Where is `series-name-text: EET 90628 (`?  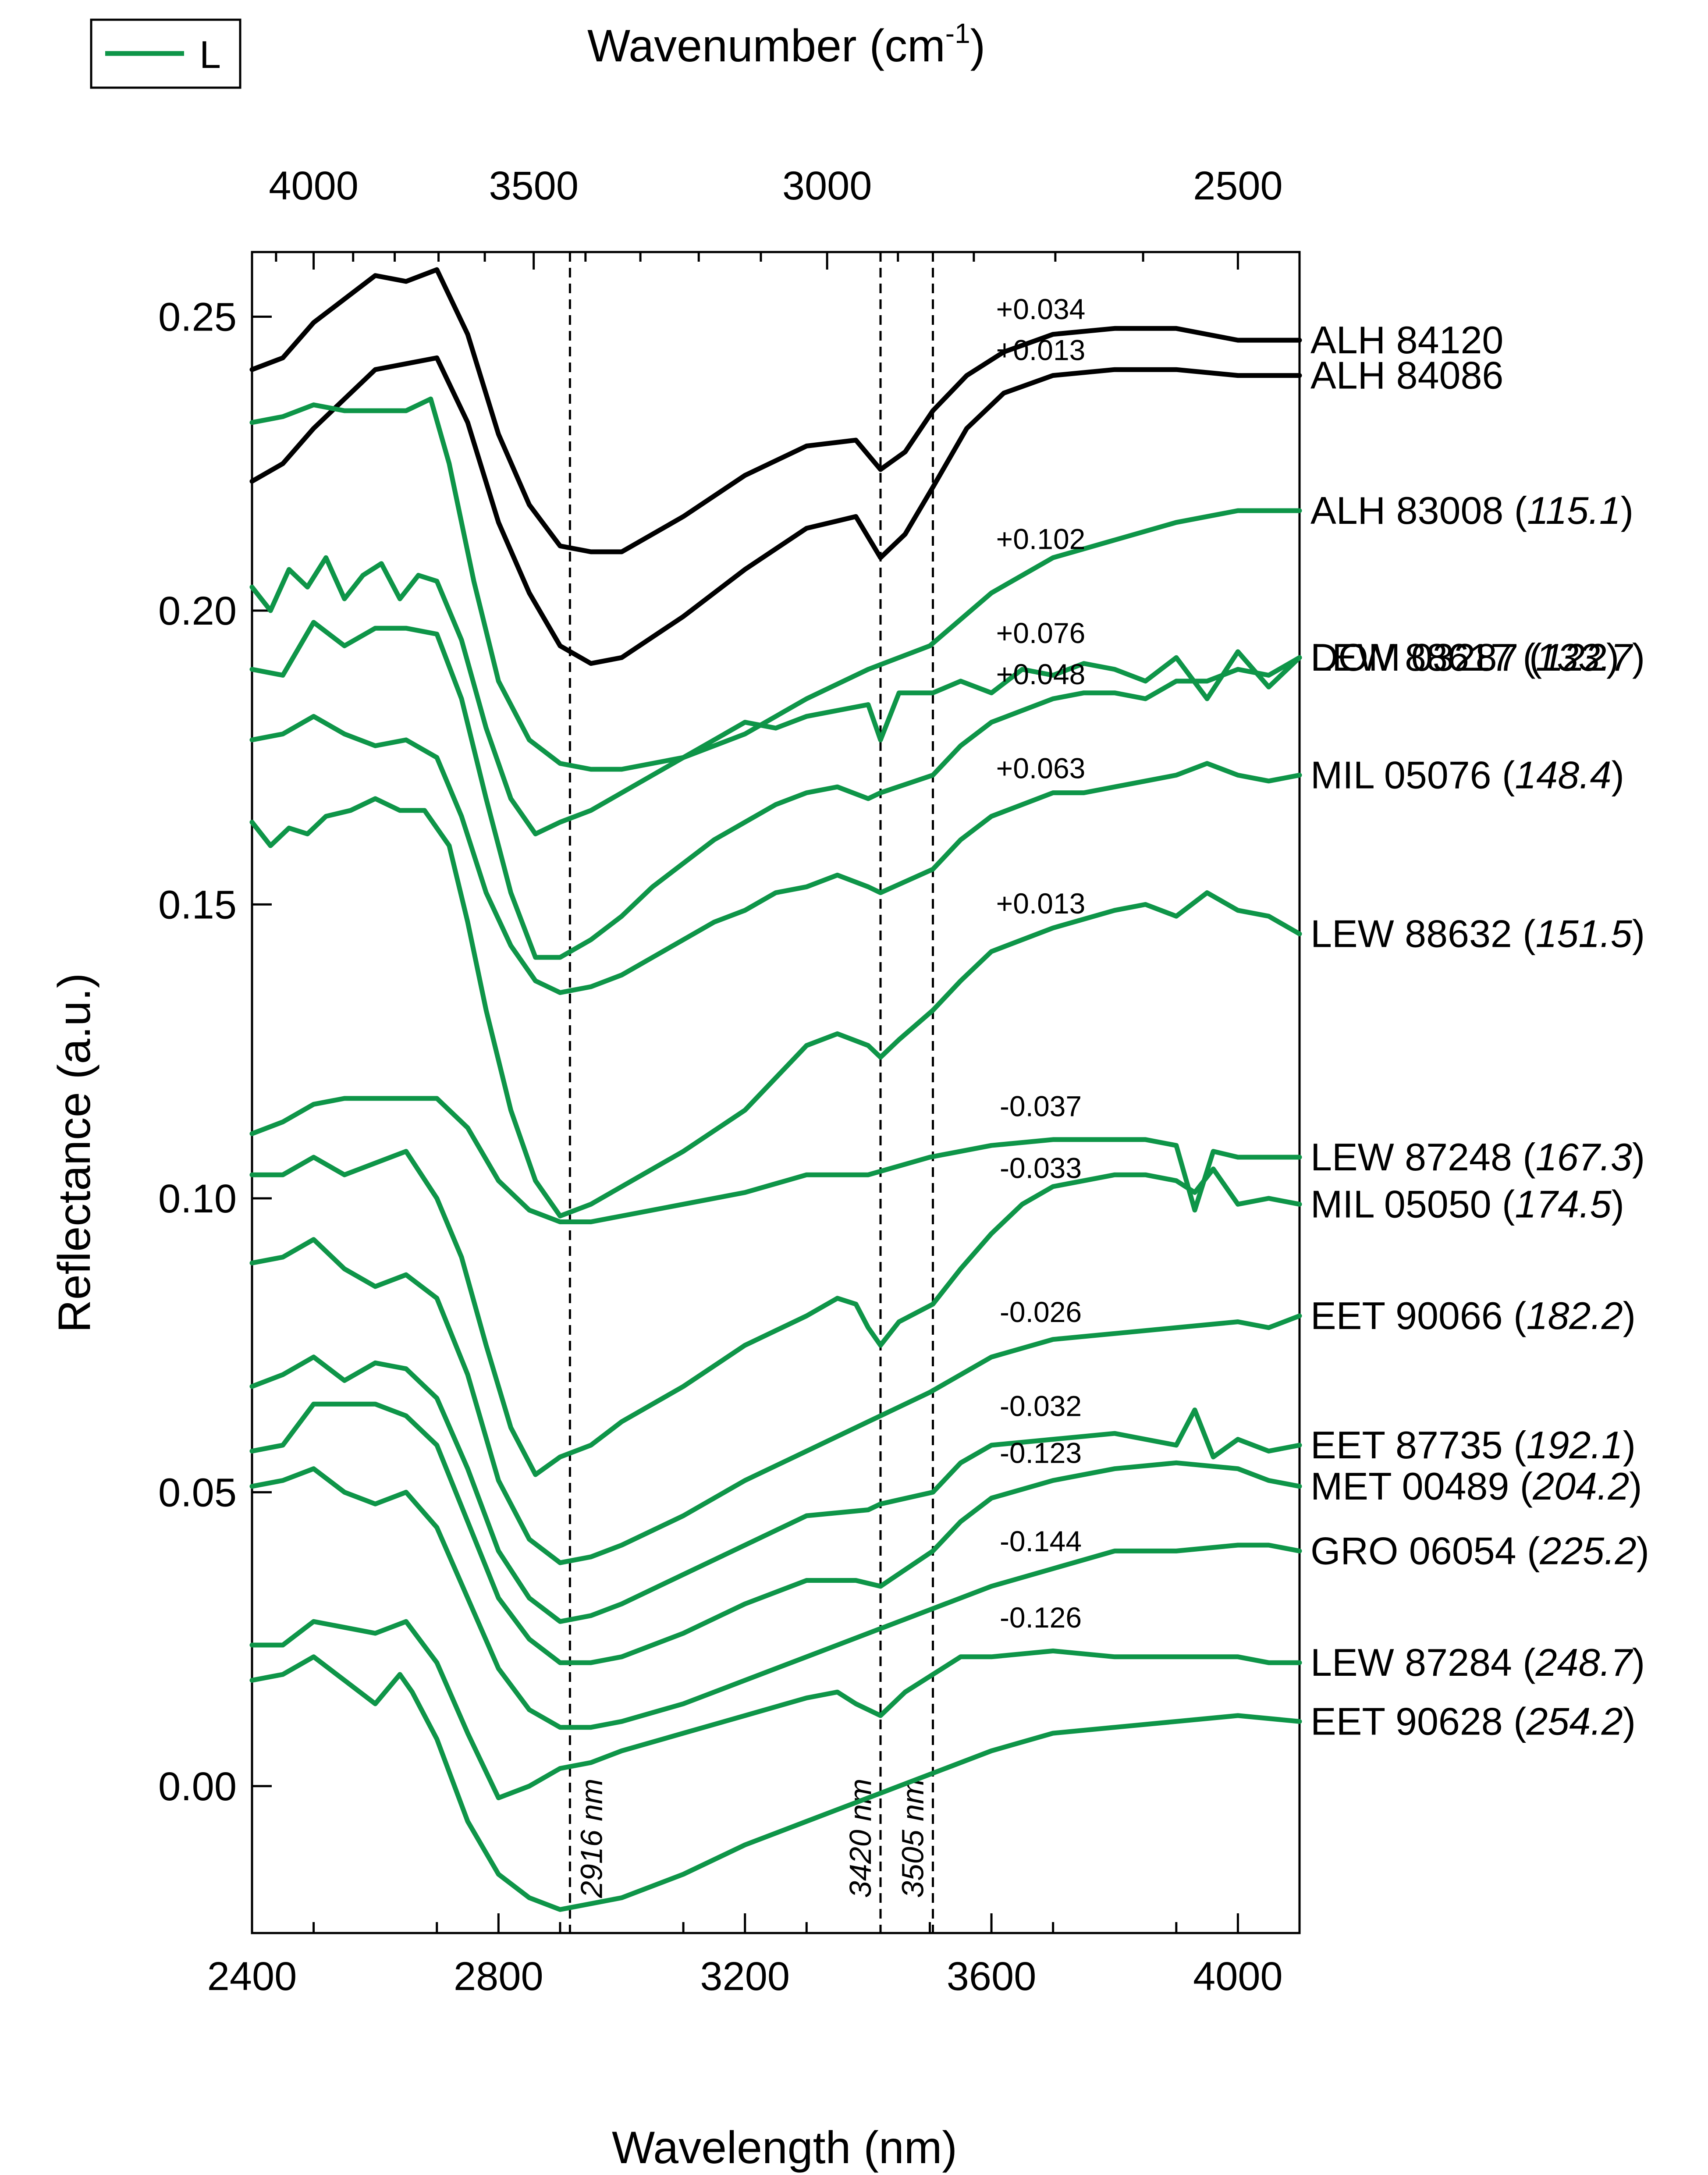 series-name-text: EET 90628 ( is located at coordinates (1418, 1721).